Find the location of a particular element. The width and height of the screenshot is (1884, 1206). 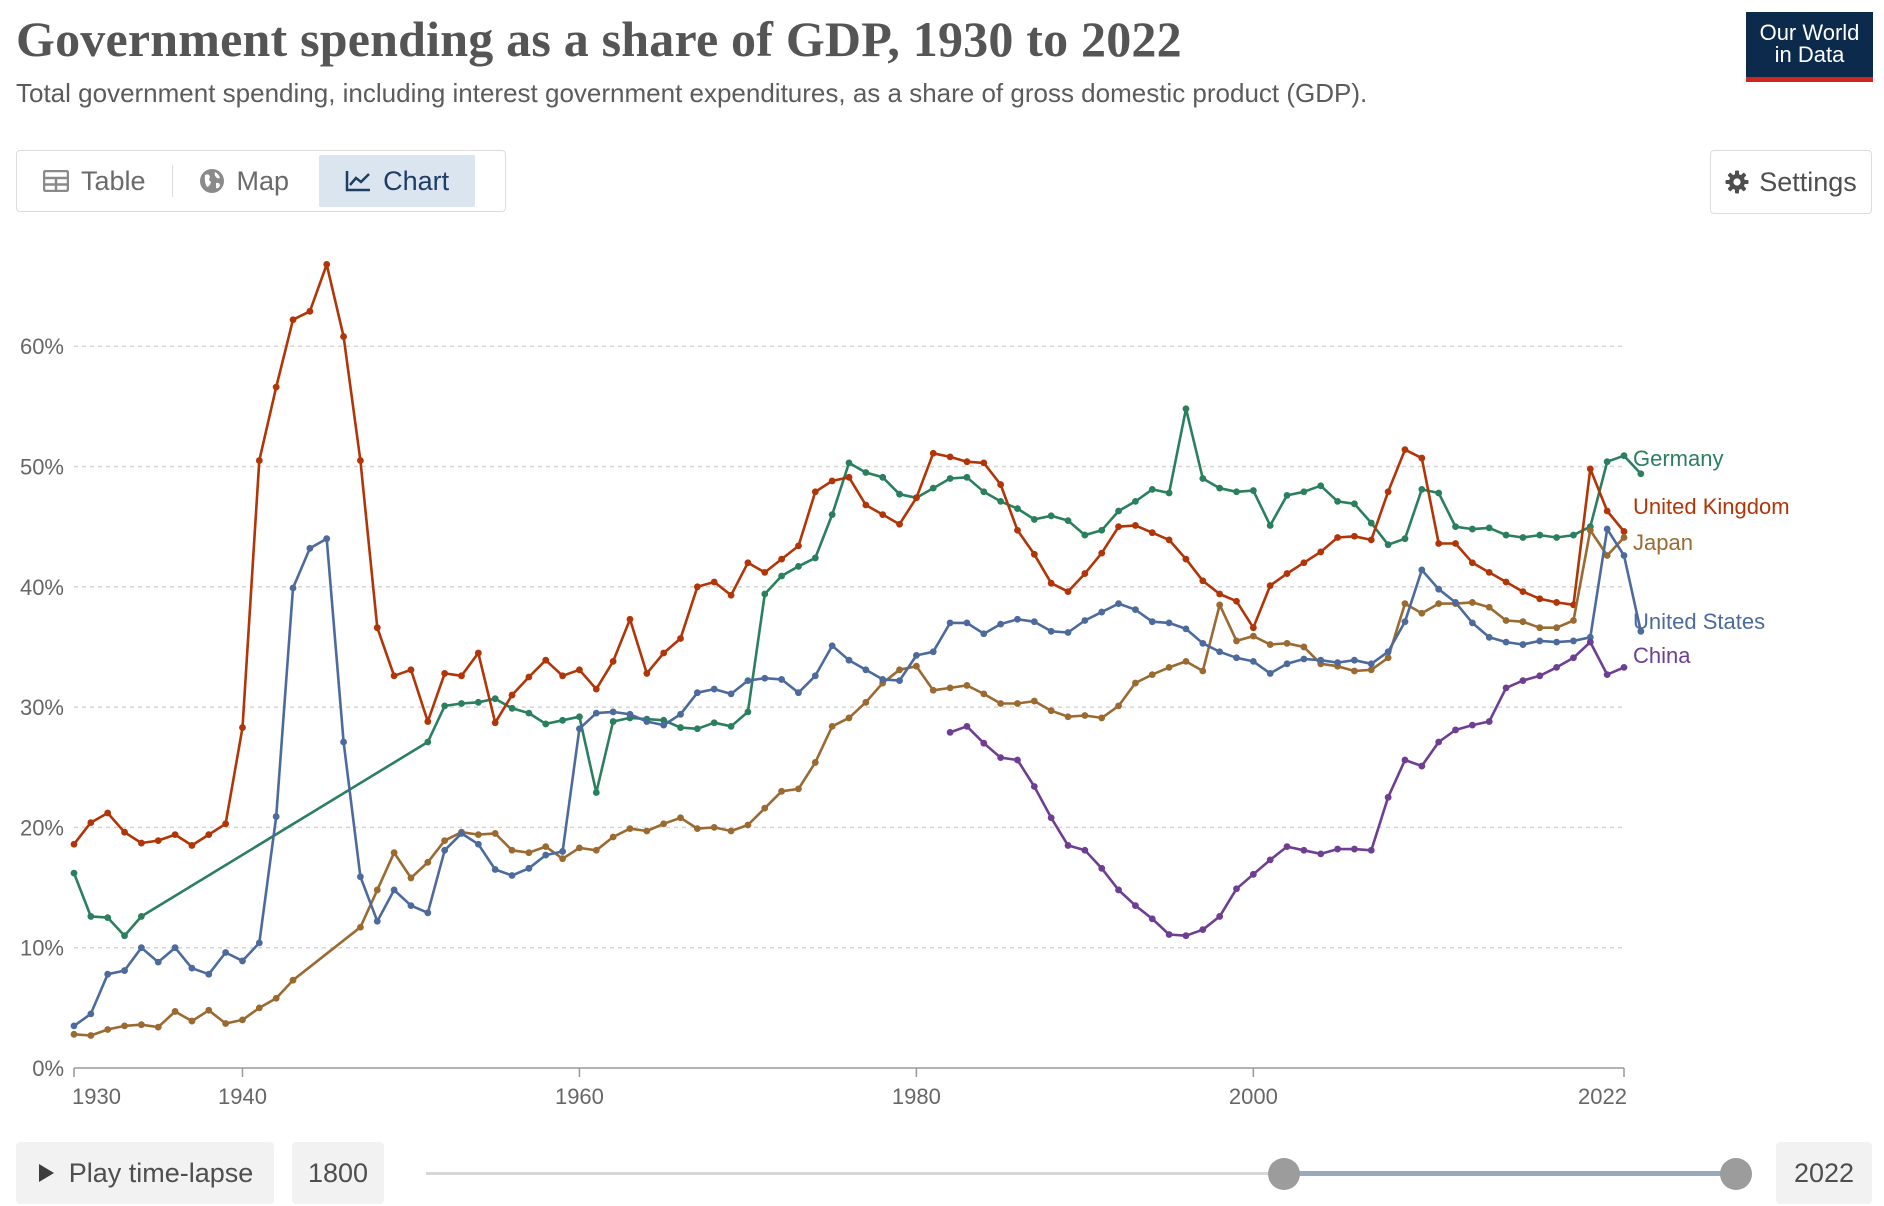

play-timelapse-button: Play time-lapse is located at coordinates (145, 1173).